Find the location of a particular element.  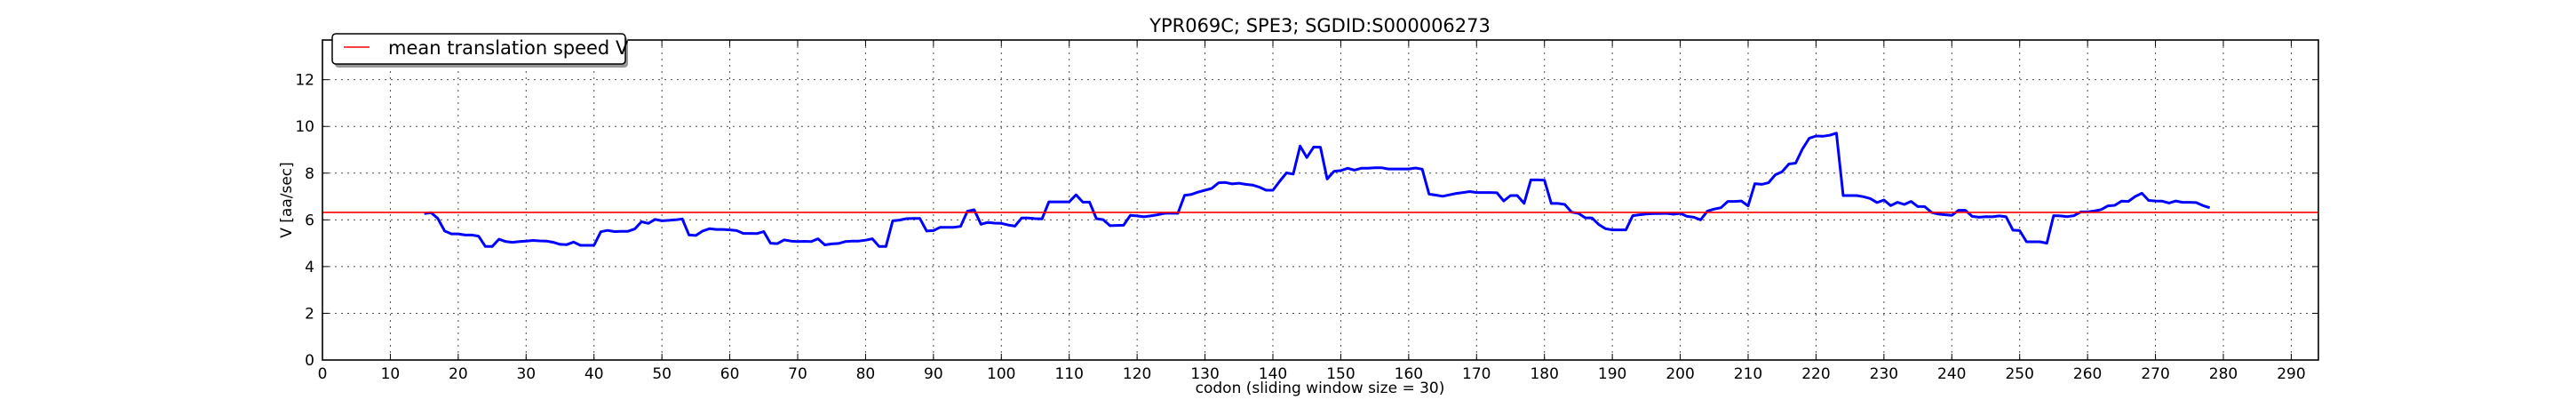

y-tick-label: 8 is located at coordinates (309, 174).